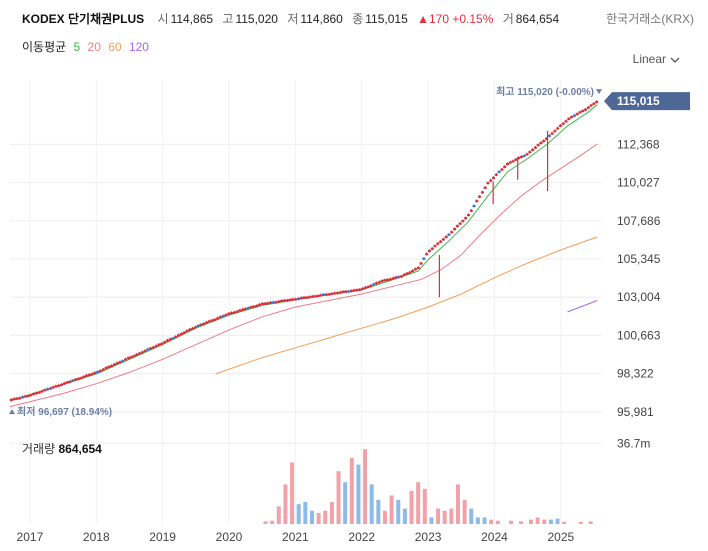 This screenshot has height=551, width=708. I want to click on volume-panel-label: 거래량 864,654, so click(62, 448).